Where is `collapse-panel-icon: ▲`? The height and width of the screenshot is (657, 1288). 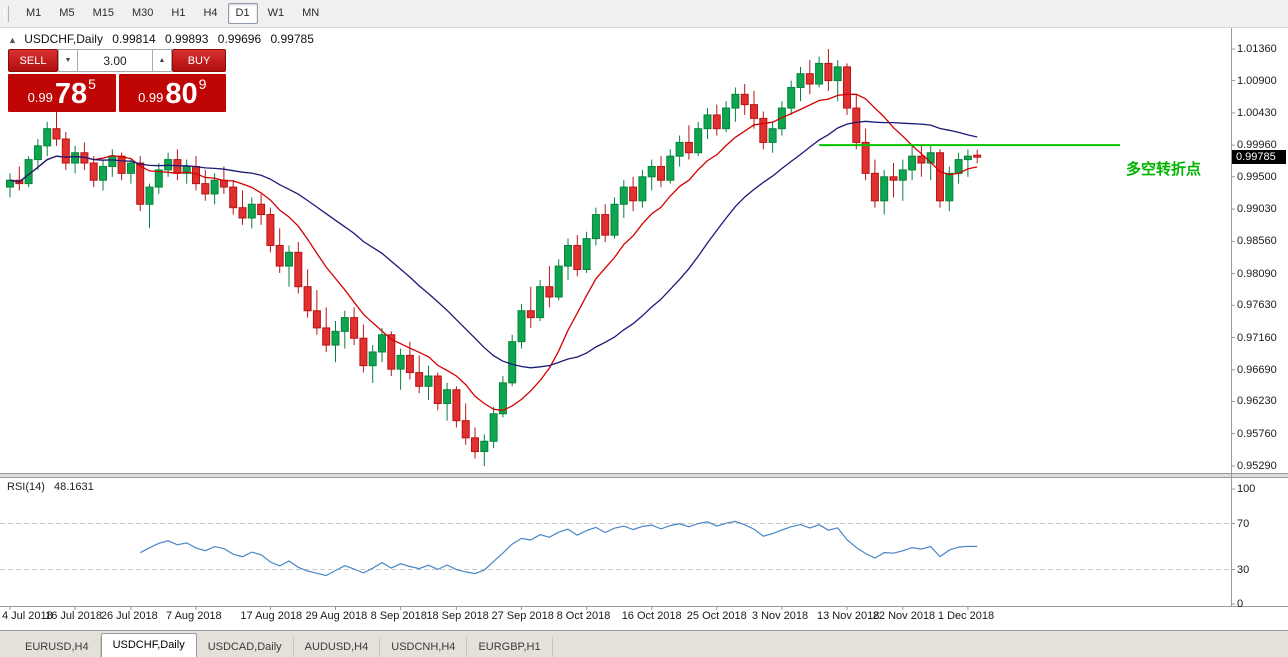 collapse-panel-icon: ▲ is located at coordinates (12, 40).